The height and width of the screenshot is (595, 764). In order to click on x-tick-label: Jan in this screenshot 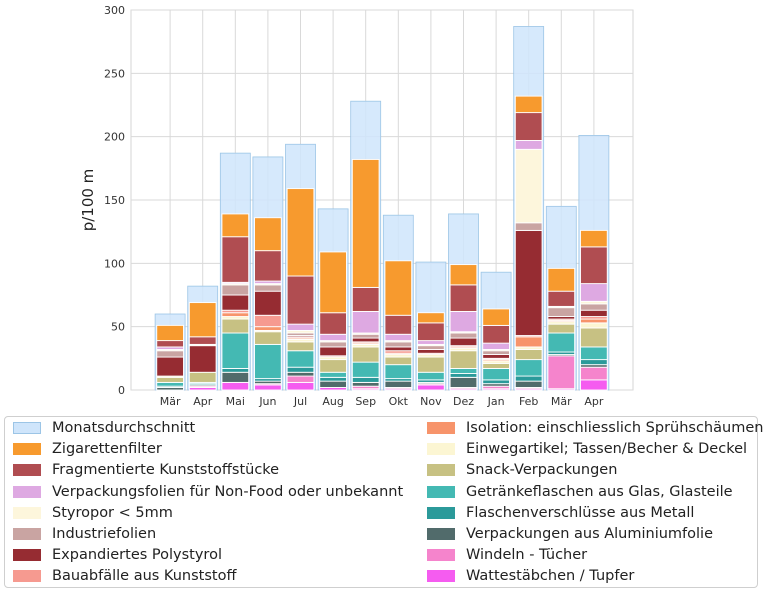, I will do `click(496, 401)`.